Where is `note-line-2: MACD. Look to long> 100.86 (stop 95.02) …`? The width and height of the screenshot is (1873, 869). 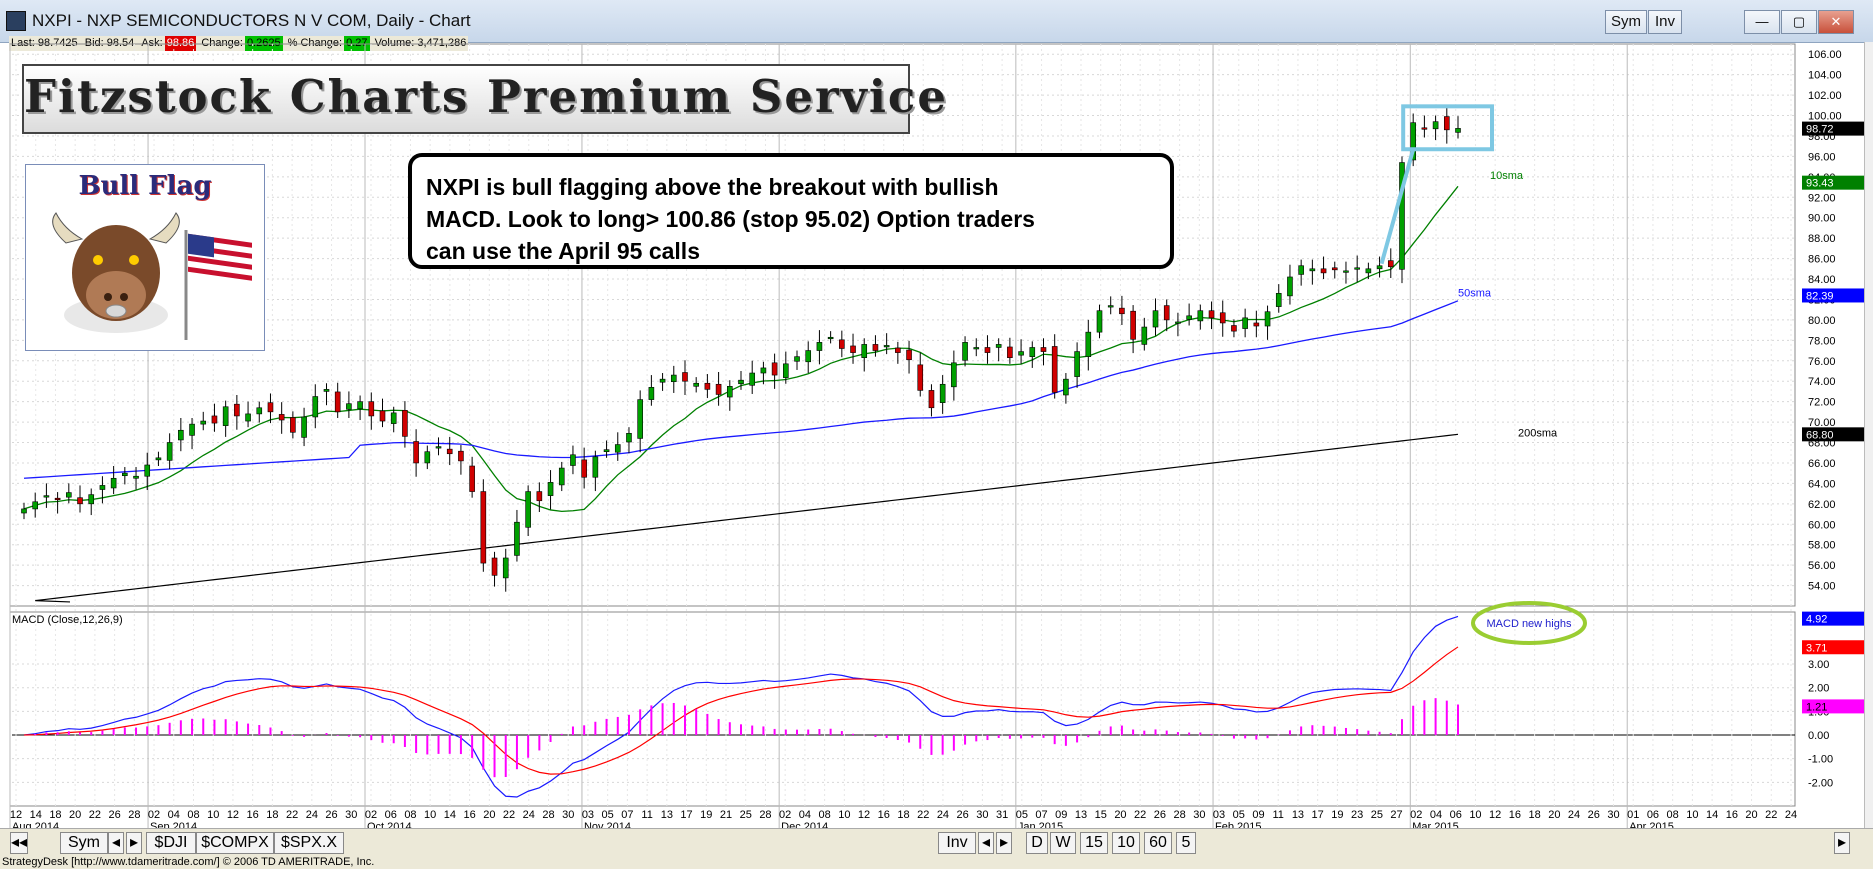
note-line-2: MACD. Look to long> 100.86 (stop 95.02) … is located at coordinates (730, 219).